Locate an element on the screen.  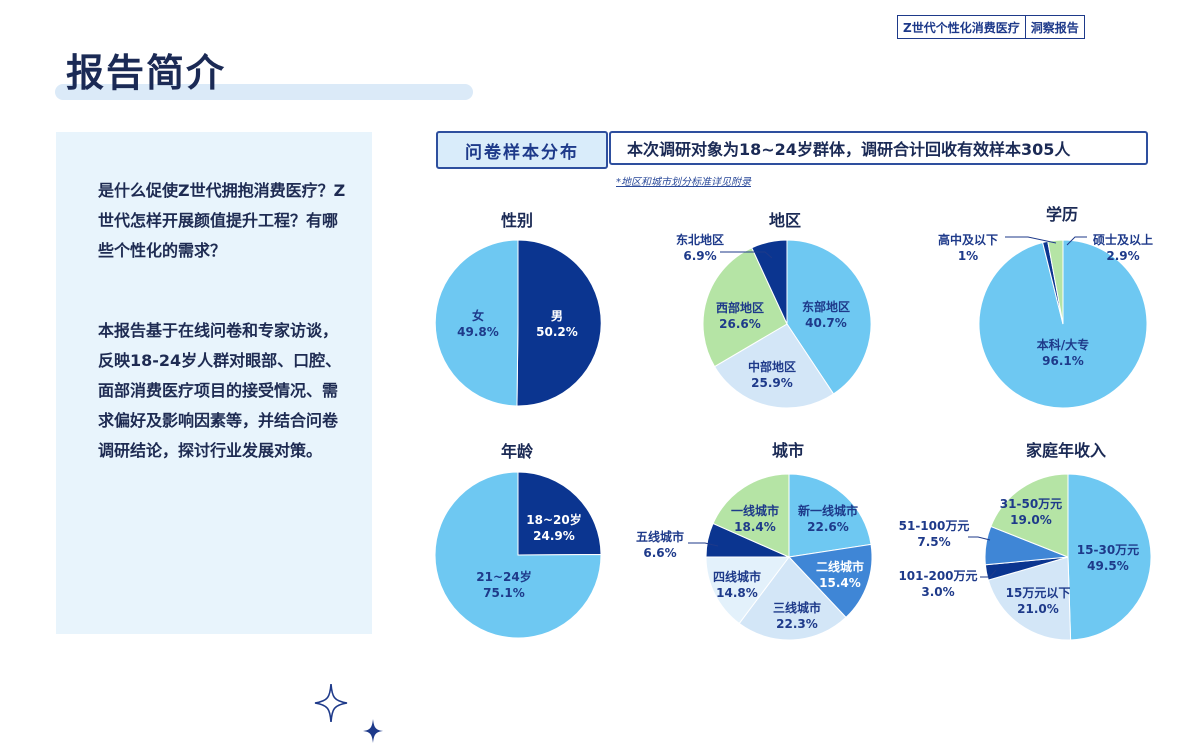
slice-label: 15-30万元 is located at coordinates (1108, 550).